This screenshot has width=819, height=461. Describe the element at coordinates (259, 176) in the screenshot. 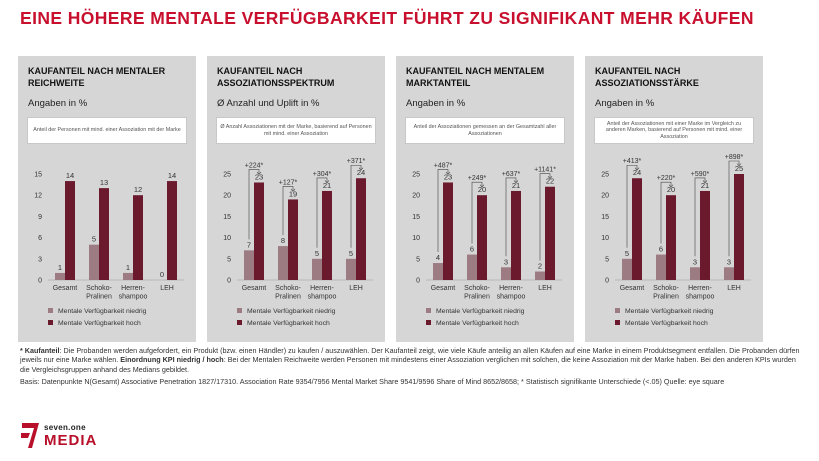

I see `data-label-hoch: 23` at that location.